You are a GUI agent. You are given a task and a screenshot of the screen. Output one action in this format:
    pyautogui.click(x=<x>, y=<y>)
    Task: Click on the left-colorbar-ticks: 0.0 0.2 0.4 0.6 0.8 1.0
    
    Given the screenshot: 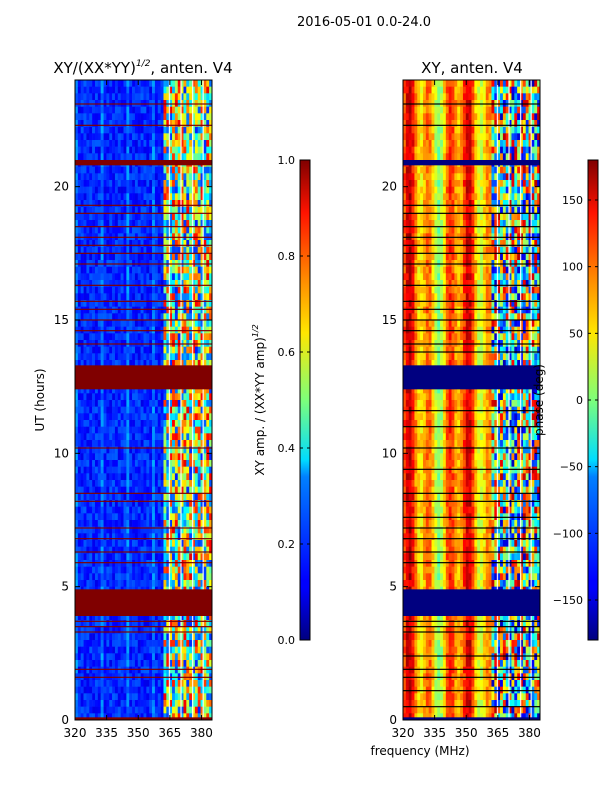 What is the action you would take?
    pyautogui.click(x=294, y=400)
    